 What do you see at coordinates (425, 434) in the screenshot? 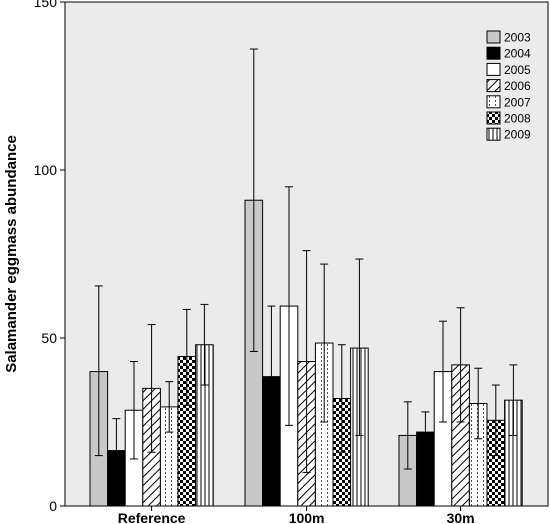
I see `error-bar-2004-30m` at bounding box center [425, 434].